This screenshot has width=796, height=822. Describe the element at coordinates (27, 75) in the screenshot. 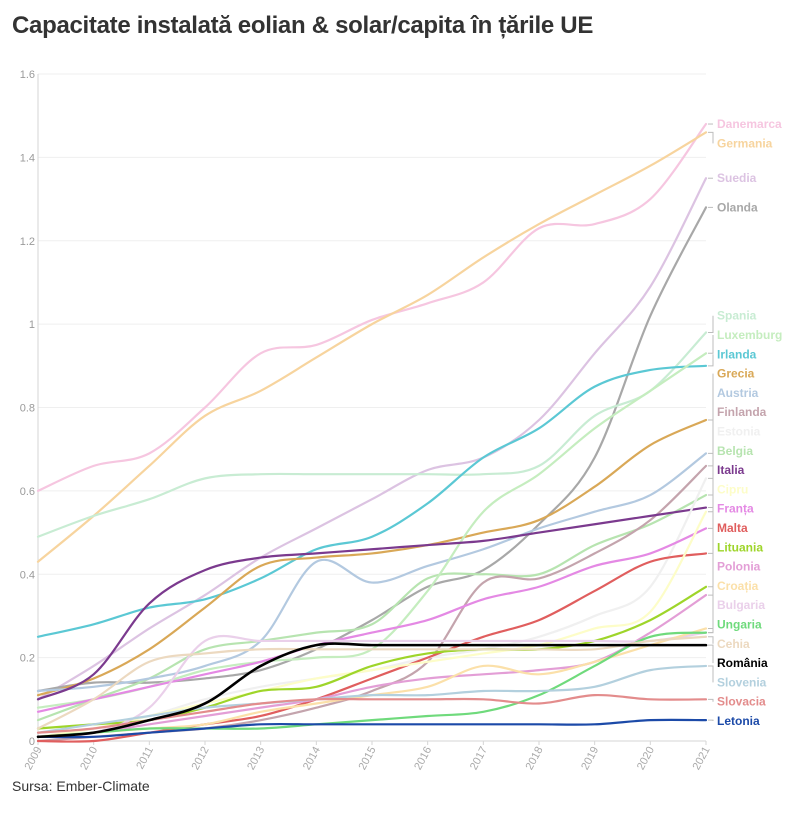

I see `y-tick-label: 1.6` at that location.